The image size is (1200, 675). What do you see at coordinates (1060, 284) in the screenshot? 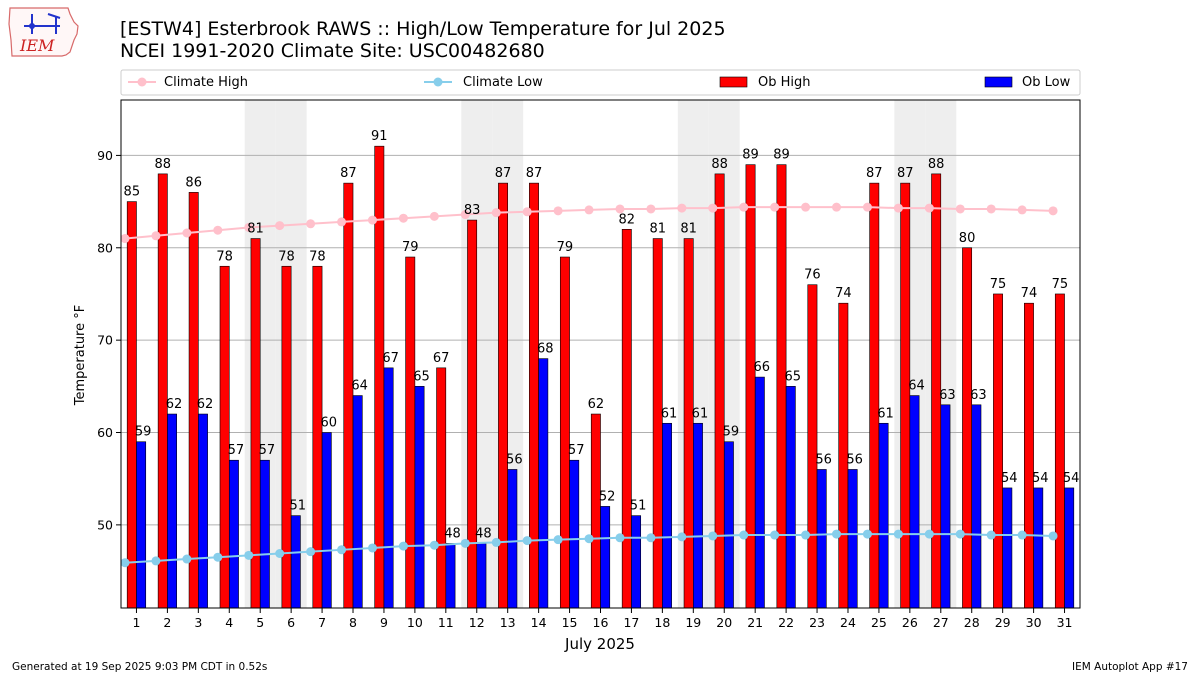
I see `ob-high-label-31: 75` at bounding box center [1060, 284].